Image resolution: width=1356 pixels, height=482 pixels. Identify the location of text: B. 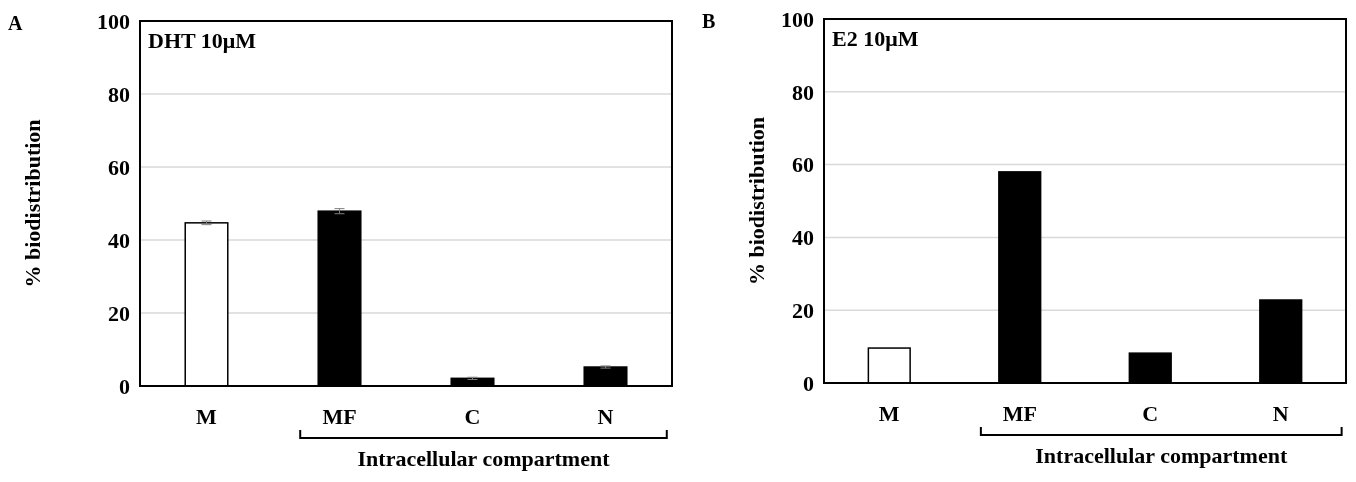
(709, 21).